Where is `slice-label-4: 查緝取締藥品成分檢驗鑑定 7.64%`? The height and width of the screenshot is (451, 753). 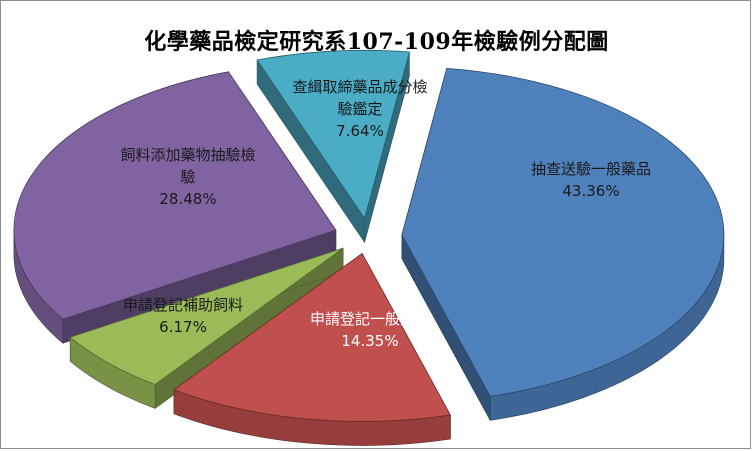 slice-label-4: 查緝取締藥品成分檢驗鑑定 7.64% is located at coordinates (360, 109).